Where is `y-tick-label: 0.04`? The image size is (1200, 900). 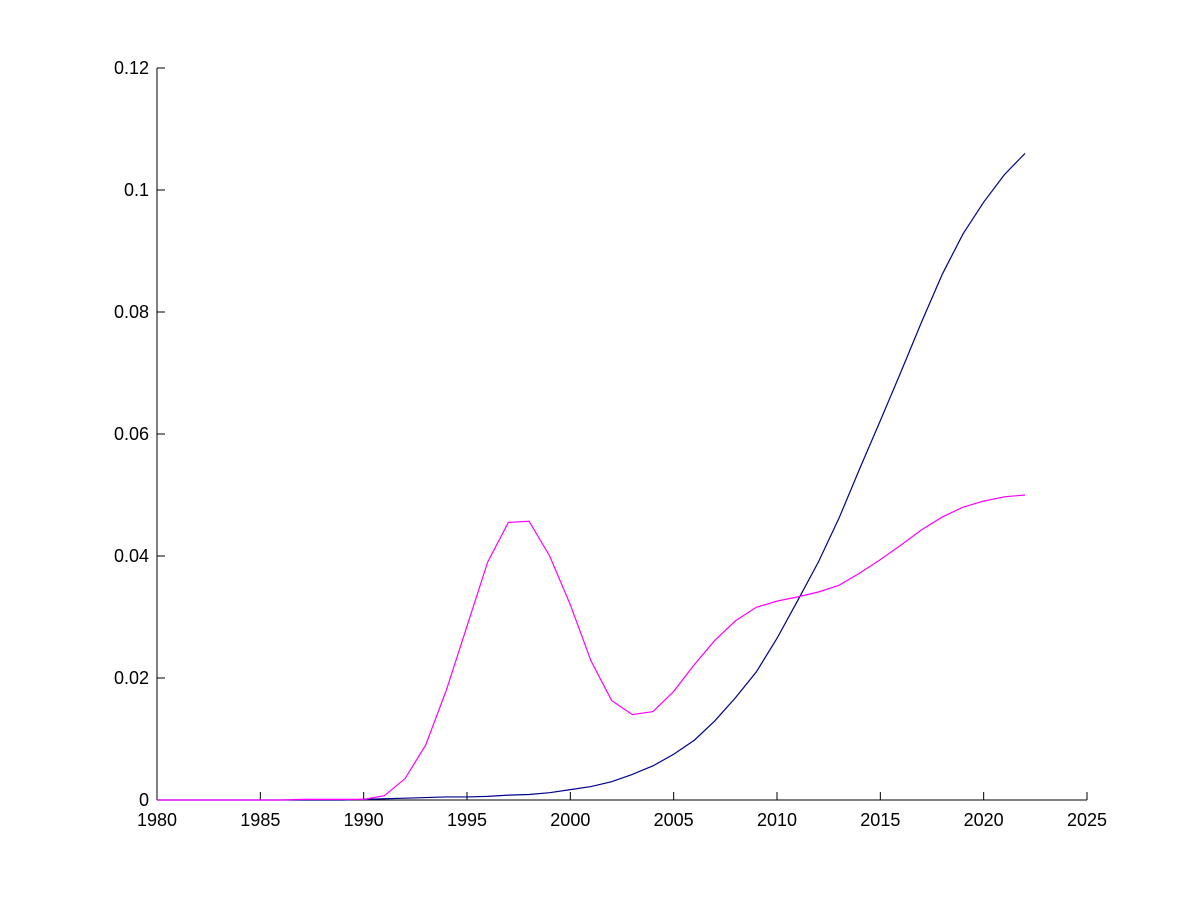
y-tick-label: 0.04 is located at coordinates (131, 556).